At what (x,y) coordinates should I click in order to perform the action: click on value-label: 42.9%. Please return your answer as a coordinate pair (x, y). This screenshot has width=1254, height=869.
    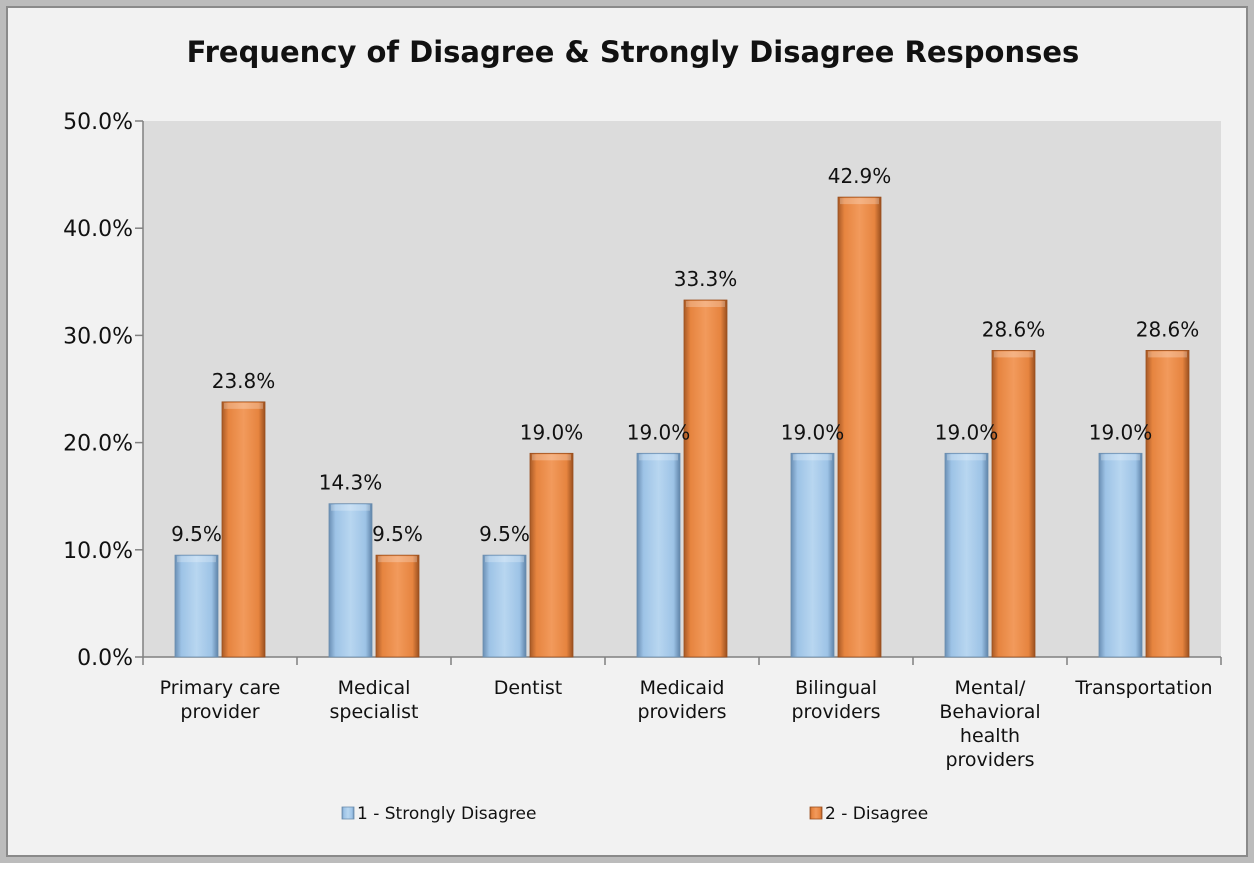
    Looking at the image, I should click on (860, 176).